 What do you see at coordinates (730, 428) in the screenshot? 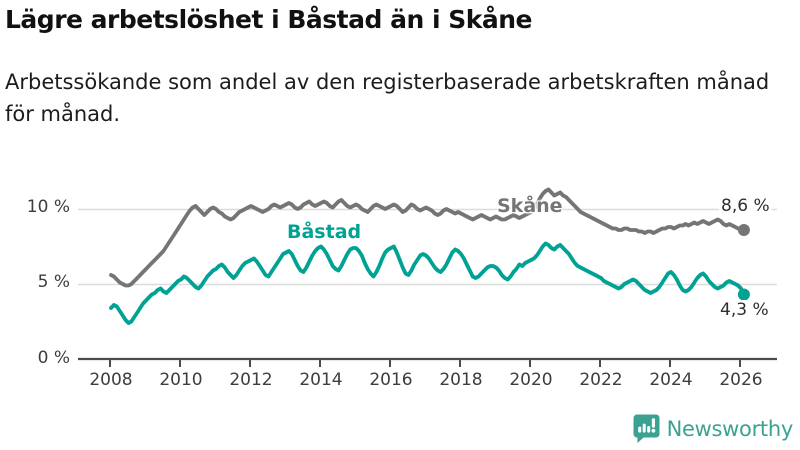
I see `newsworthy-logo-text: Newsworthy` at bounding box center [730, 428].